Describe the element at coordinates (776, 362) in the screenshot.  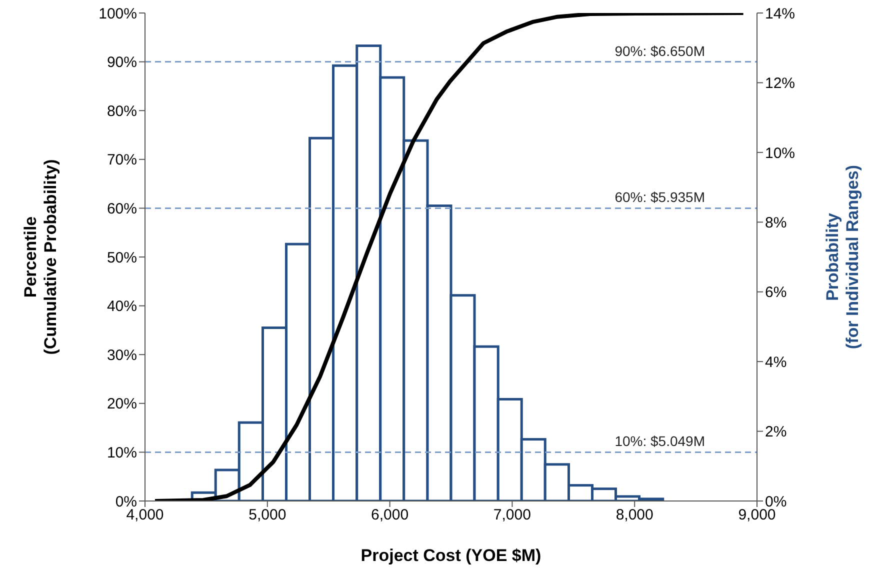
I see `y2-tick-label: 4%` at that location.